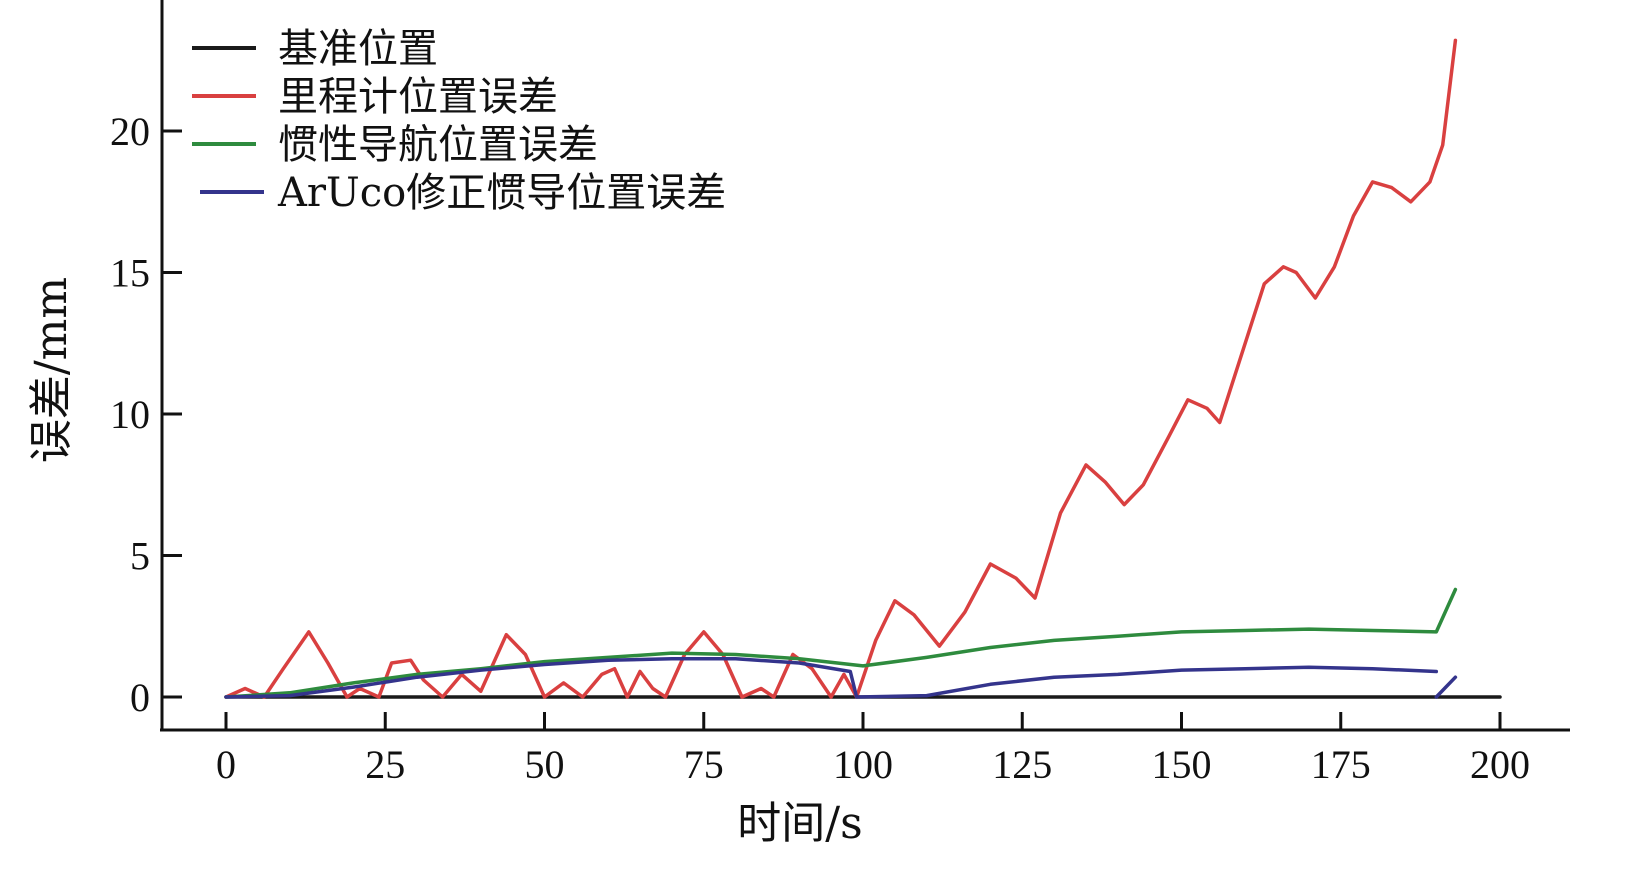 The image size is (1631, 891). I want to click on y-axis-title: 误差/mm, so click(51, 370).